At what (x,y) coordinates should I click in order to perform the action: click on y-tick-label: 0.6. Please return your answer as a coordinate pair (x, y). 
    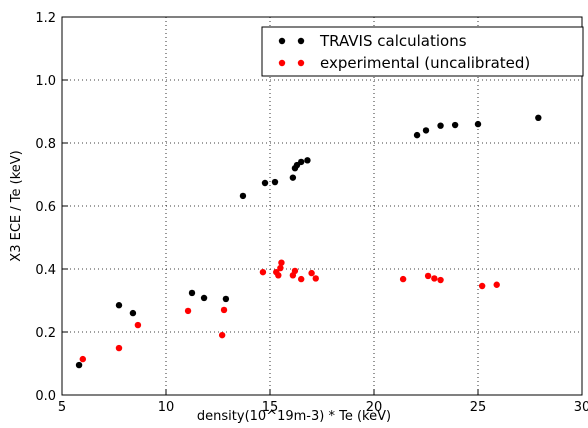
    Looking at the image, I should click on (45, 207).